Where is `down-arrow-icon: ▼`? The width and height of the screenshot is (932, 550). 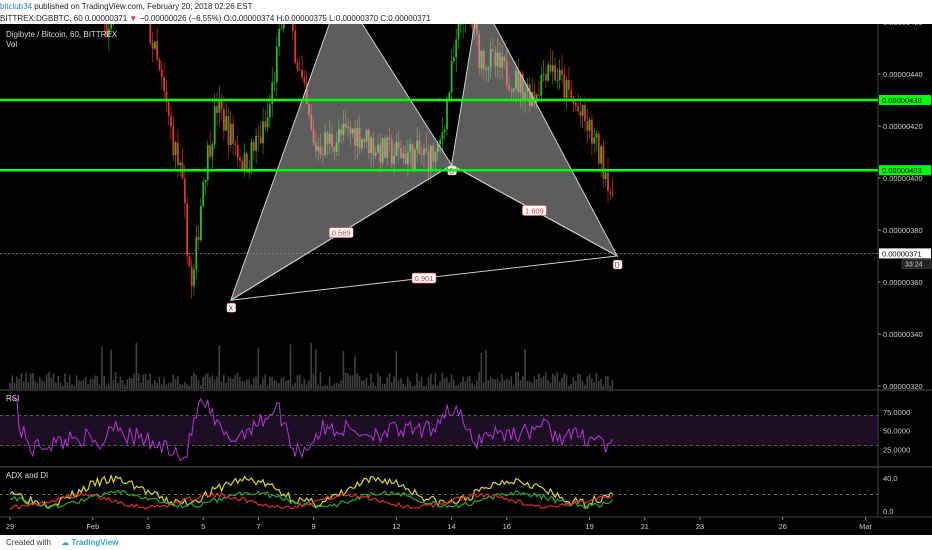 down-arrow-icon: ▼ is located at coordinates (133, 18).